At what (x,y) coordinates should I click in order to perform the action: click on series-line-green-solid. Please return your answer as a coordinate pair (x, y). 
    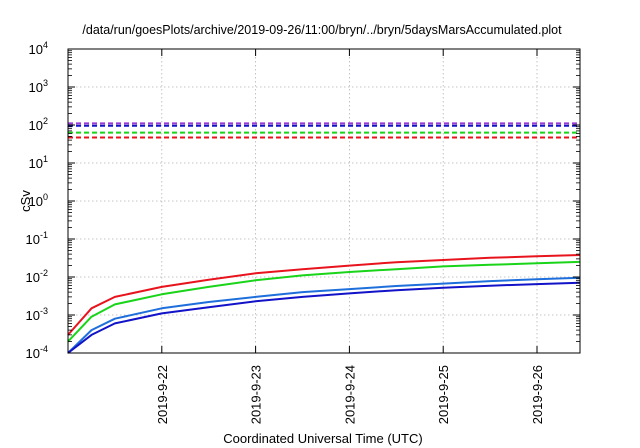
    Looking at the image, I should click on (324, 301).